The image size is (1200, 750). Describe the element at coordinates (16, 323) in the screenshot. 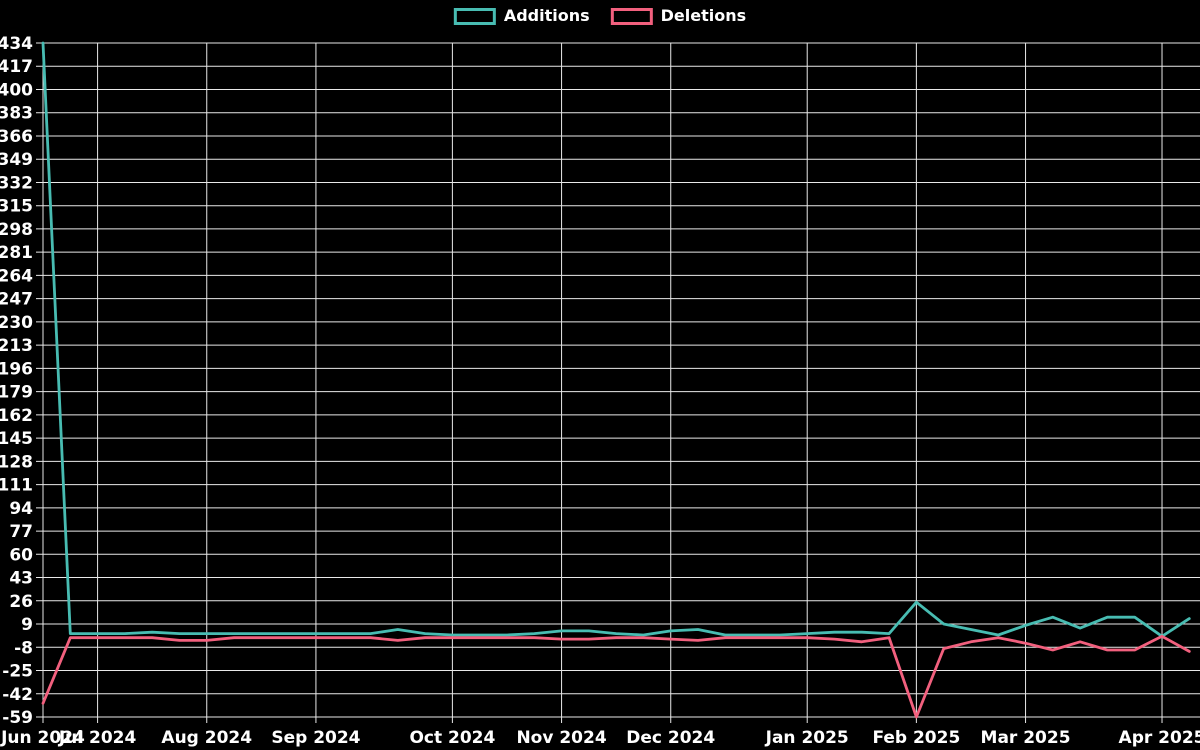

I see `y-tick-label: 230` at that location.